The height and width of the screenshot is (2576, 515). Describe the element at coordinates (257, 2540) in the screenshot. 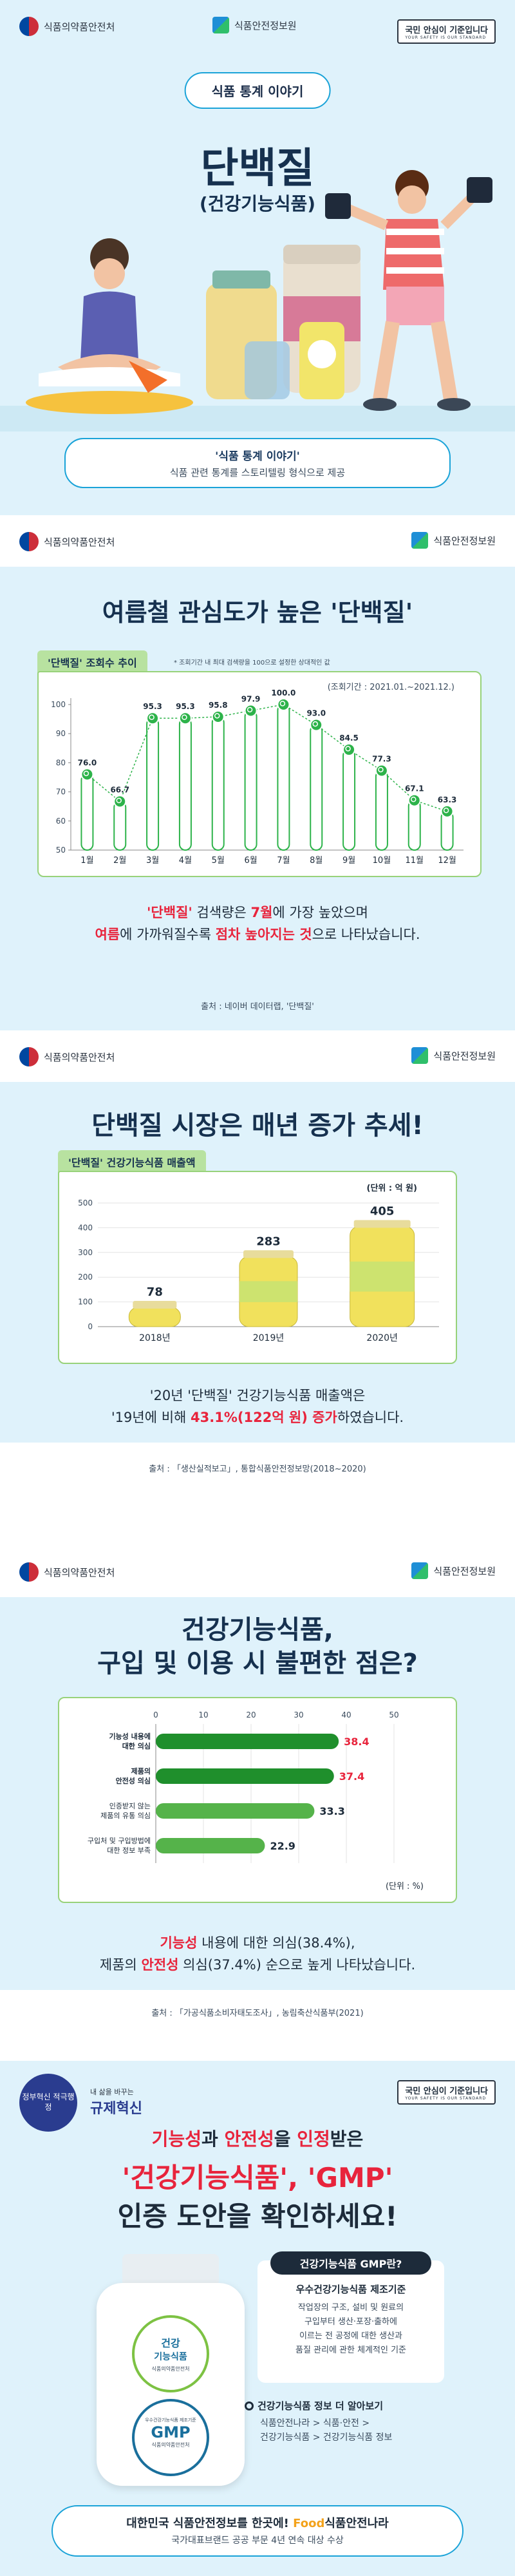

I see `footer-line2: 국가대표브랜드 공공 부문 4년 연속 대상 수상` at that location.